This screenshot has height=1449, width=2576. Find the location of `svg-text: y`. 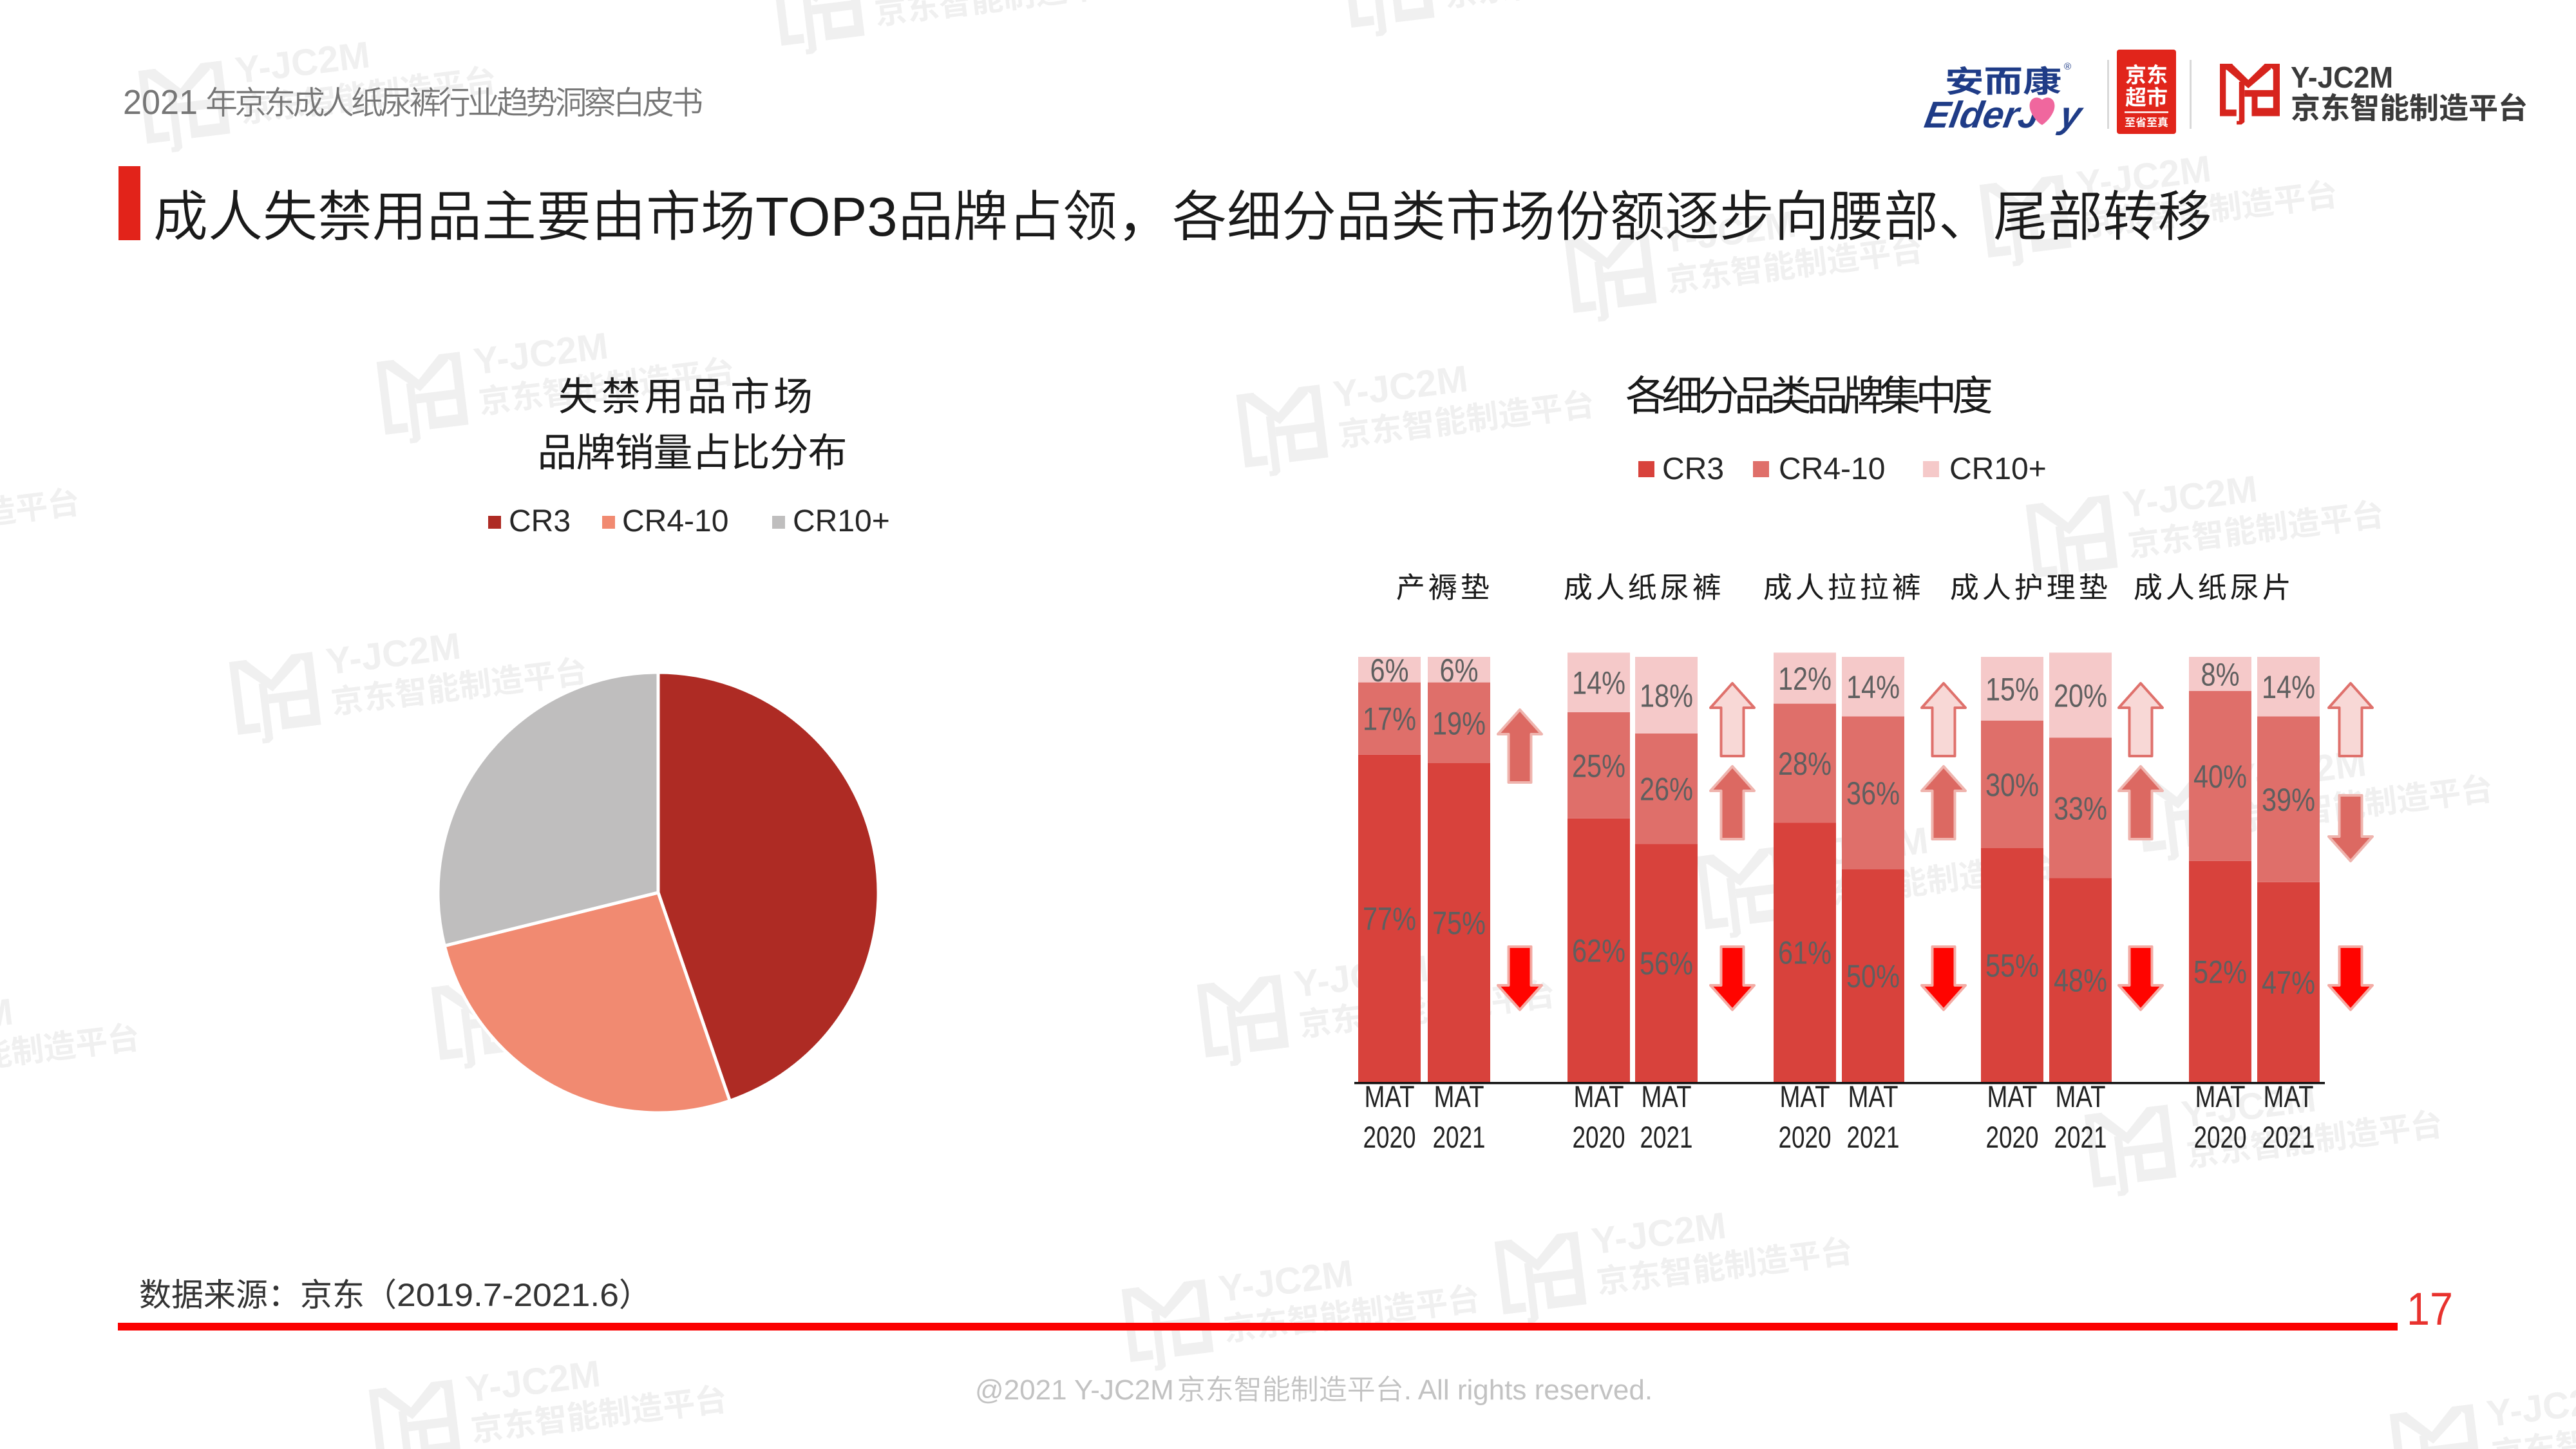

svg-text: y is located at coordinates (2071, 115).